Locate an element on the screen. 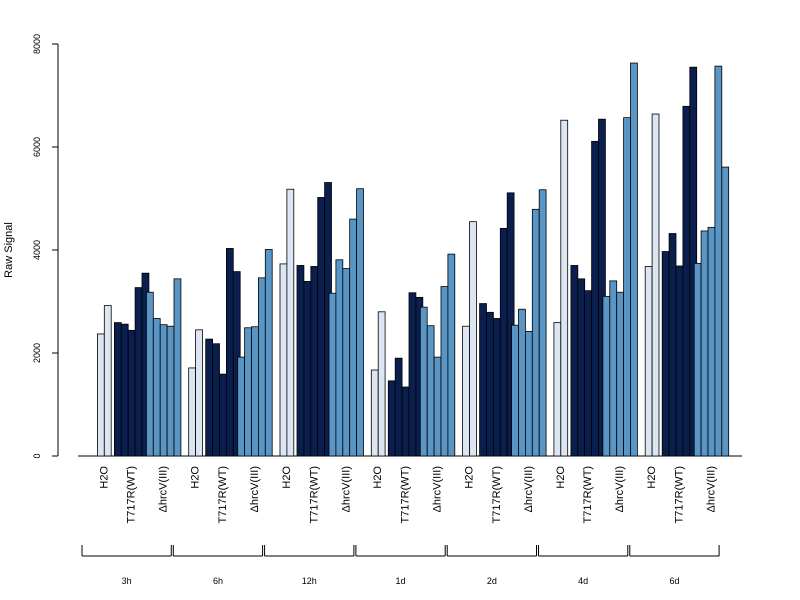 The width and height of the screenshot is (800, 600). y-axis: 0 2000 4000 6000 8000 is located at coordinates (45, 246).